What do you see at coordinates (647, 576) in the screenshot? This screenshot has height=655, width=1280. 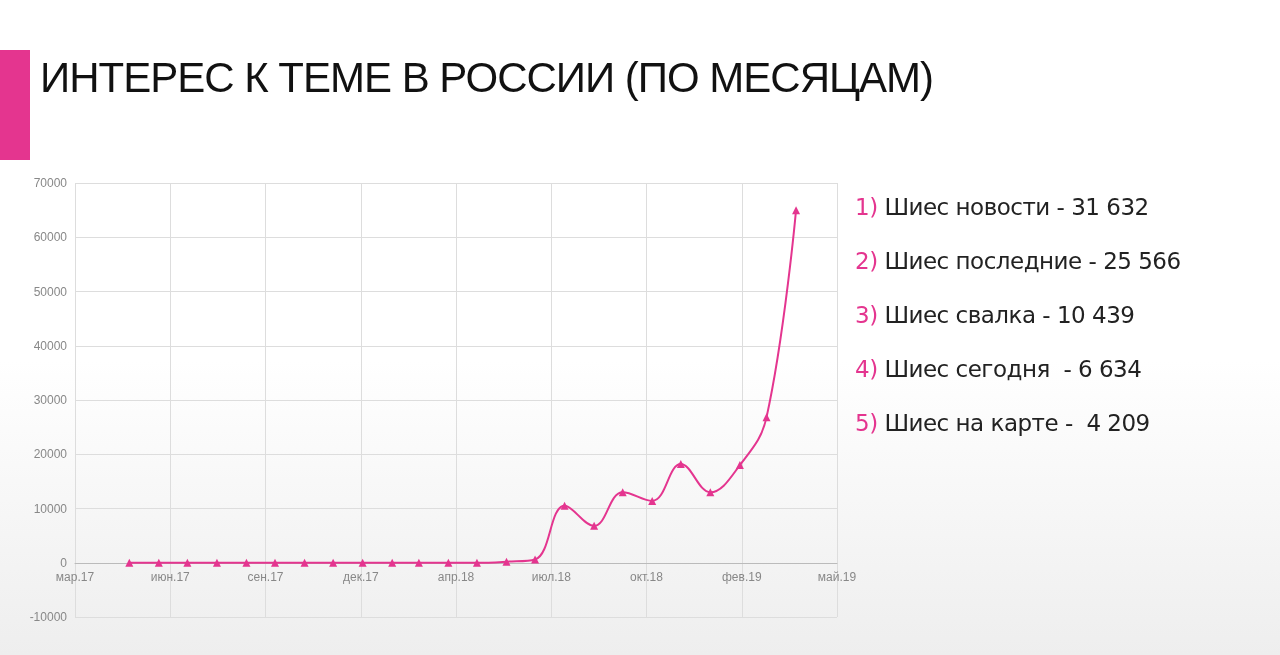 I see `x-tick-label: окт.18` at bounding box center [647, 576].